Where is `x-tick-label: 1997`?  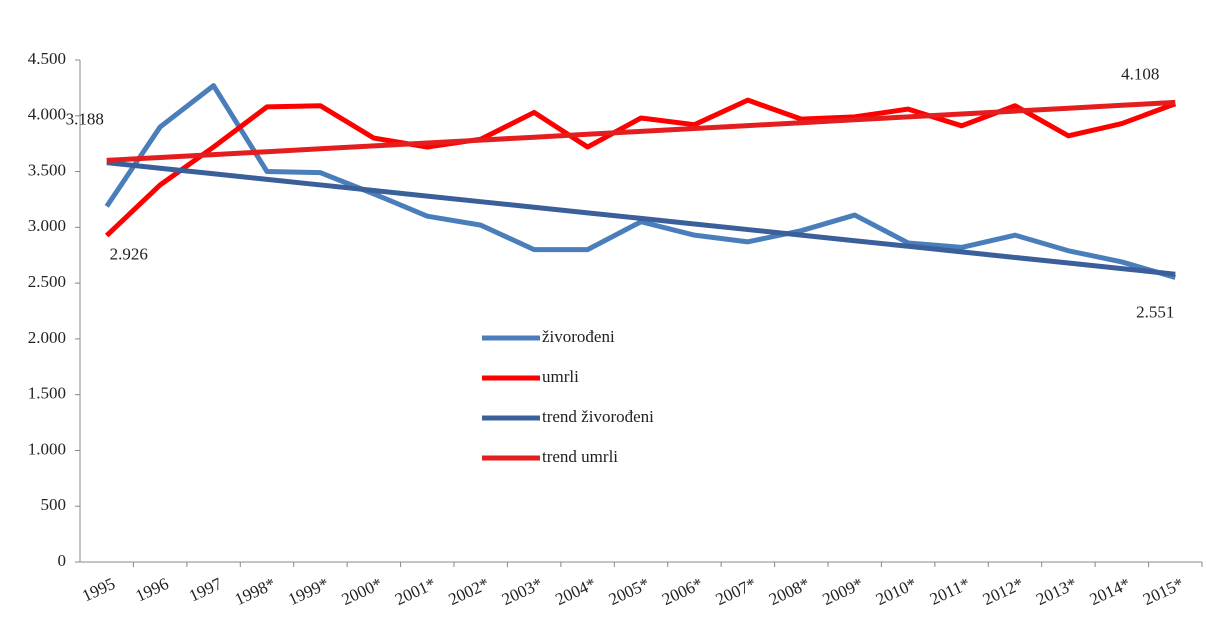 x-tick-label: 1997 is located at coordinates (205, 590).